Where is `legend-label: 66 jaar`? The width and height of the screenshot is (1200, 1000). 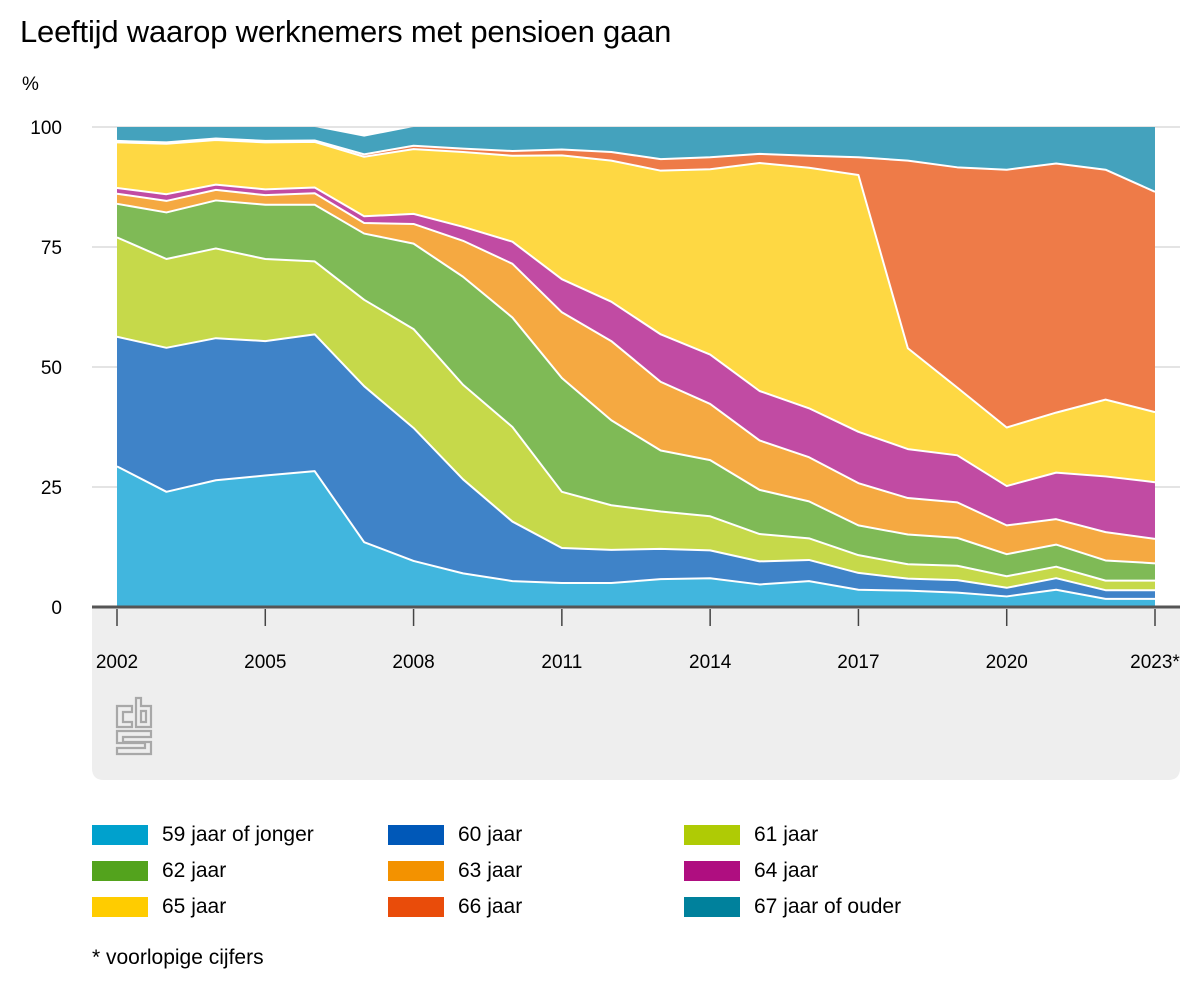
legend-label: 66 jaar is located at coordinates (490, 906).